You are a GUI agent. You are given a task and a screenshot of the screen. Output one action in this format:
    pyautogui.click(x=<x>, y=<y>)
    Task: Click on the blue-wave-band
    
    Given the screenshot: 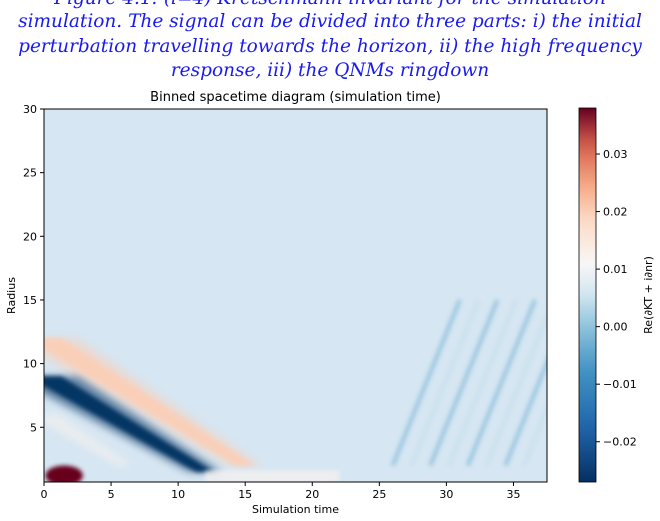 What is the action you would take?
    pyautogui.click(x=129, y=424)
    